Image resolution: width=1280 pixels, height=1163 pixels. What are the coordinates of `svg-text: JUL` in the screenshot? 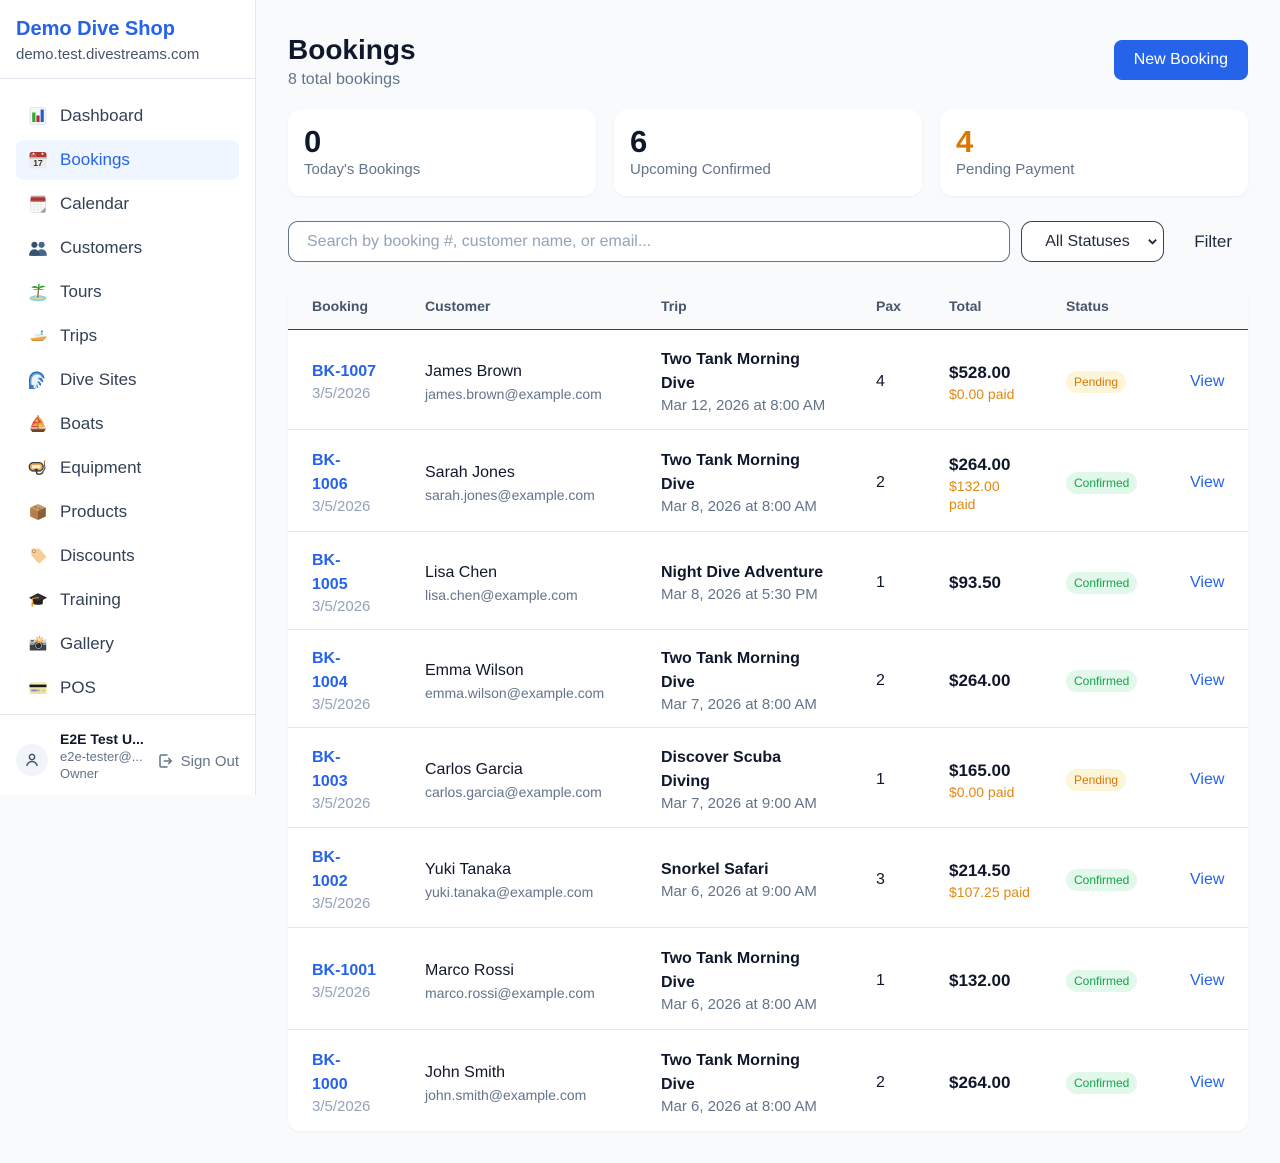 It's located at (33, 156).